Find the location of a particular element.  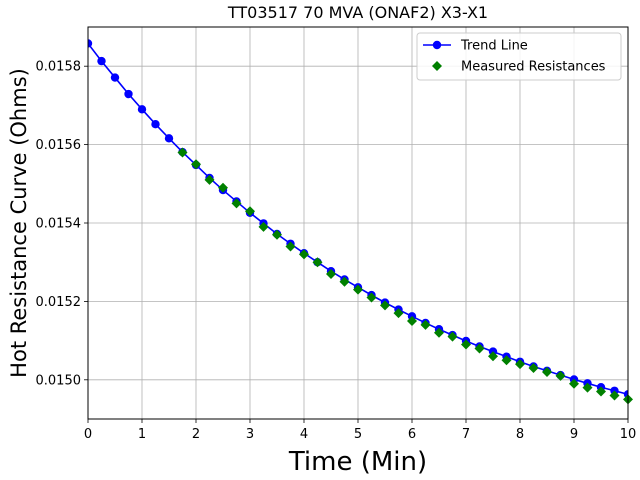

x-tick-label: 0 is located at coordinates (88, 434).